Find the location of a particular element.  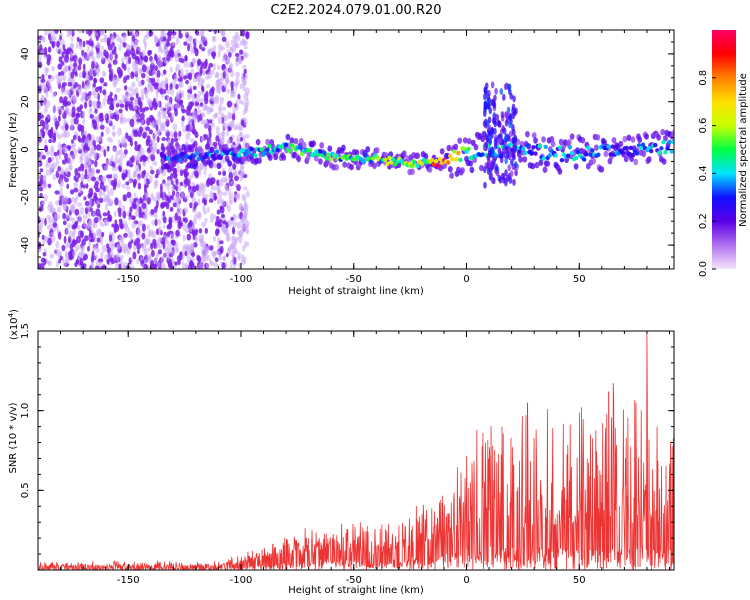

svg-text: (x104) is located at coordinates (13, 324).